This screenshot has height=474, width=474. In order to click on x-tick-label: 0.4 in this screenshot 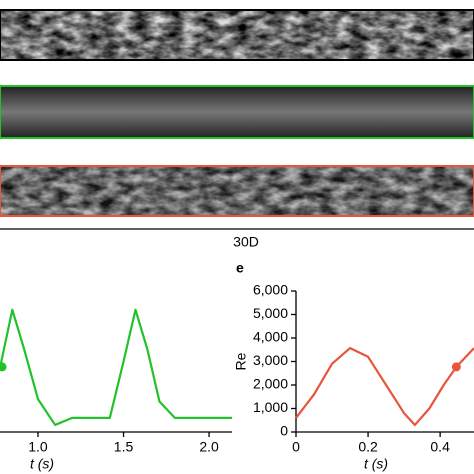, I will do `click(440, 447)`.